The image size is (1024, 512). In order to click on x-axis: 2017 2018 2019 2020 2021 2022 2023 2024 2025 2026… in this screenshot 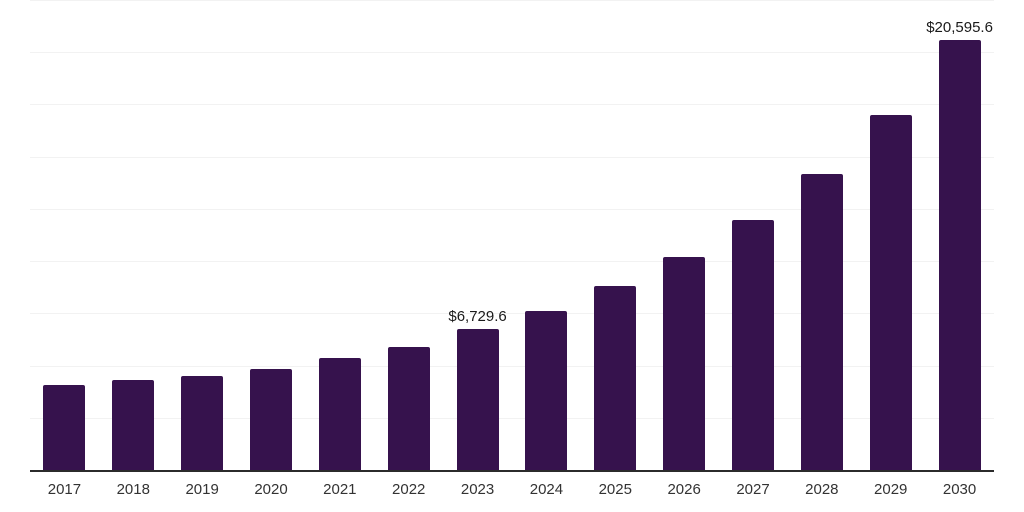, I will do `click(512, 493)`.